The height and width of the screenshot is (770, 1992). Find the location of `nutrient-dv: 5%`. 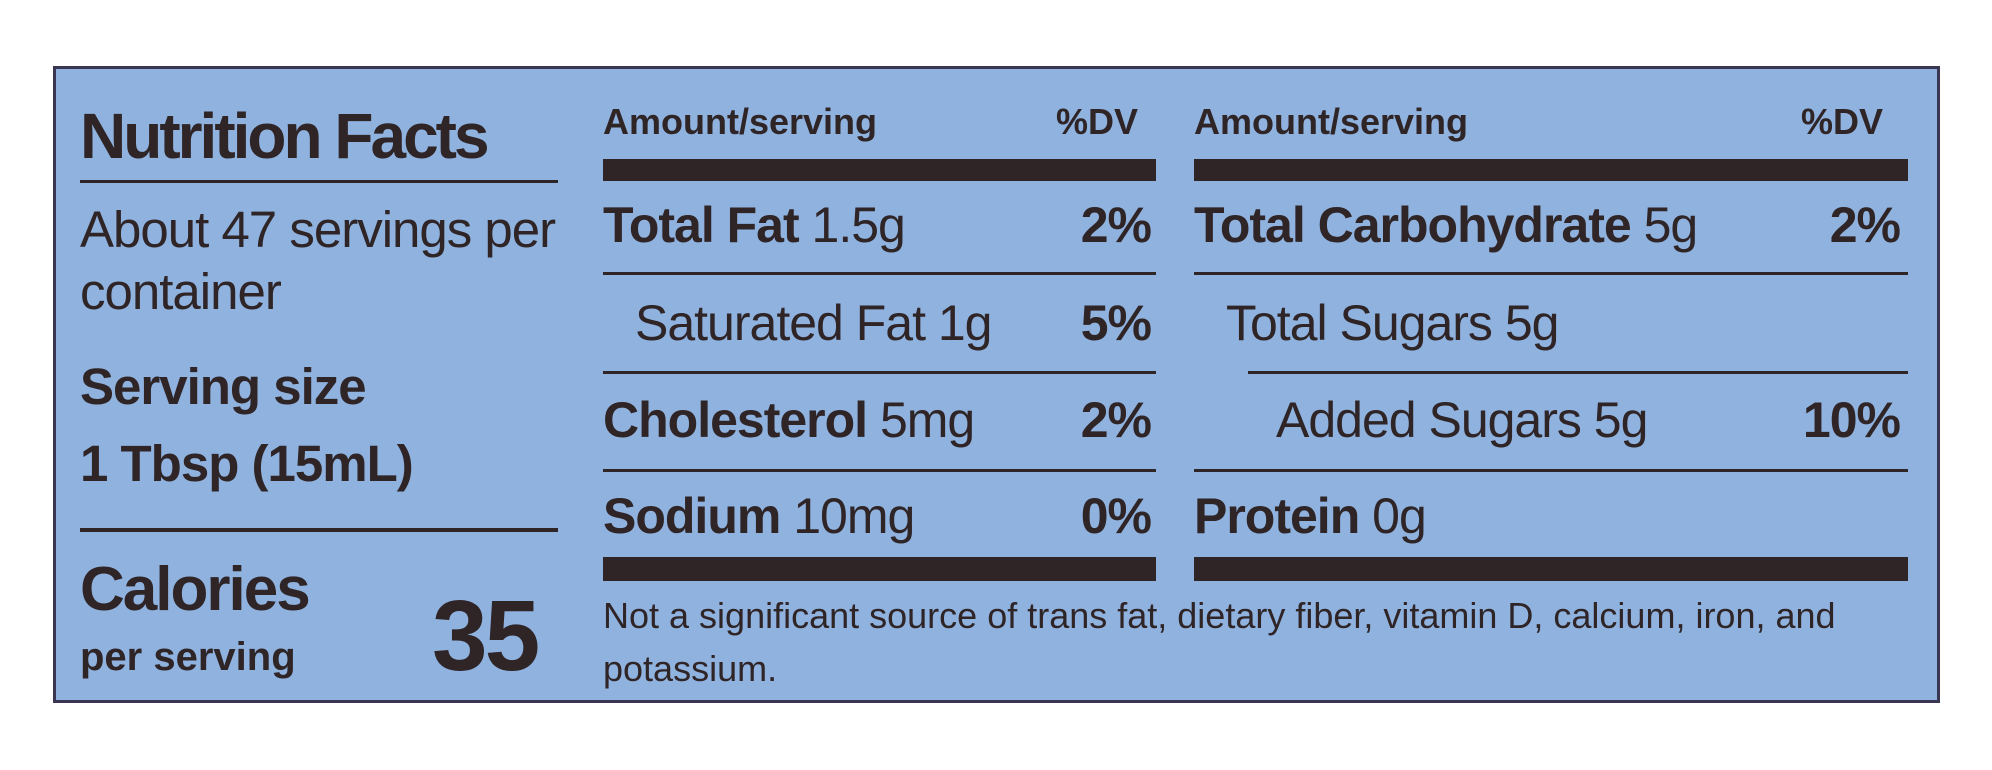

nutrient-dv: 5% is located at coordinates (1116, 323).